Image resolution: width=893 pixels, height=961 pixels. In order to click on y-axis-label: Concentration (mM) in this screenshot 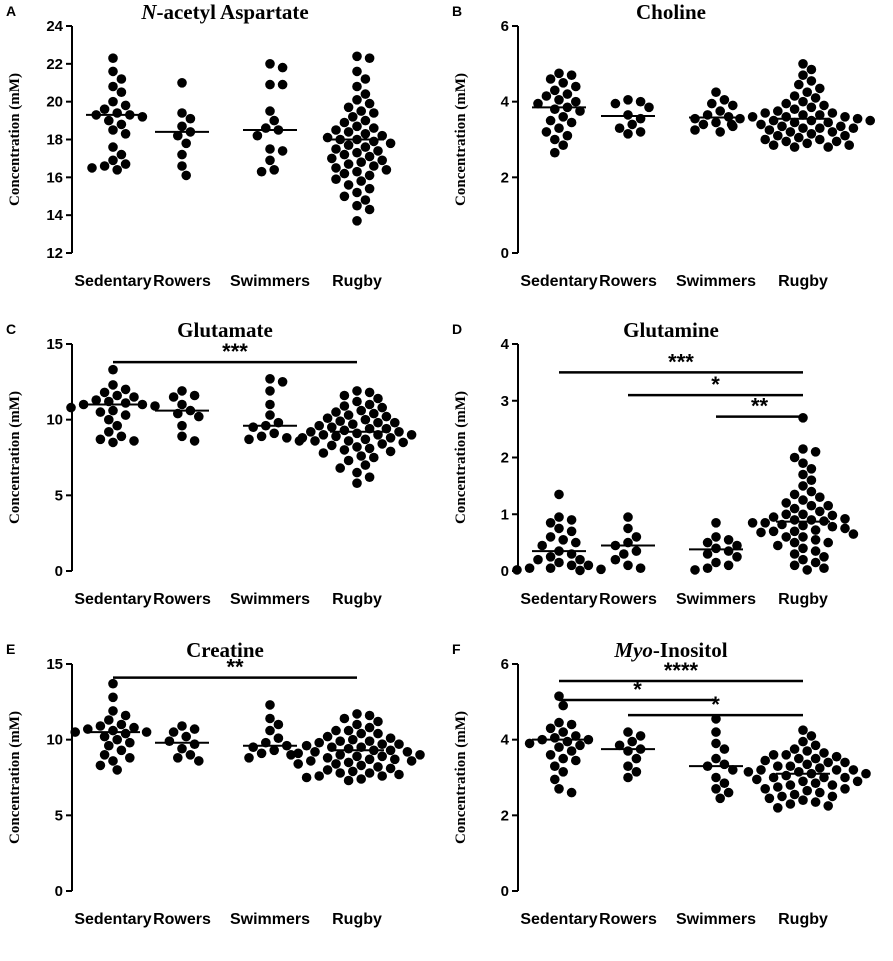, I will do `click(15, 457)`.